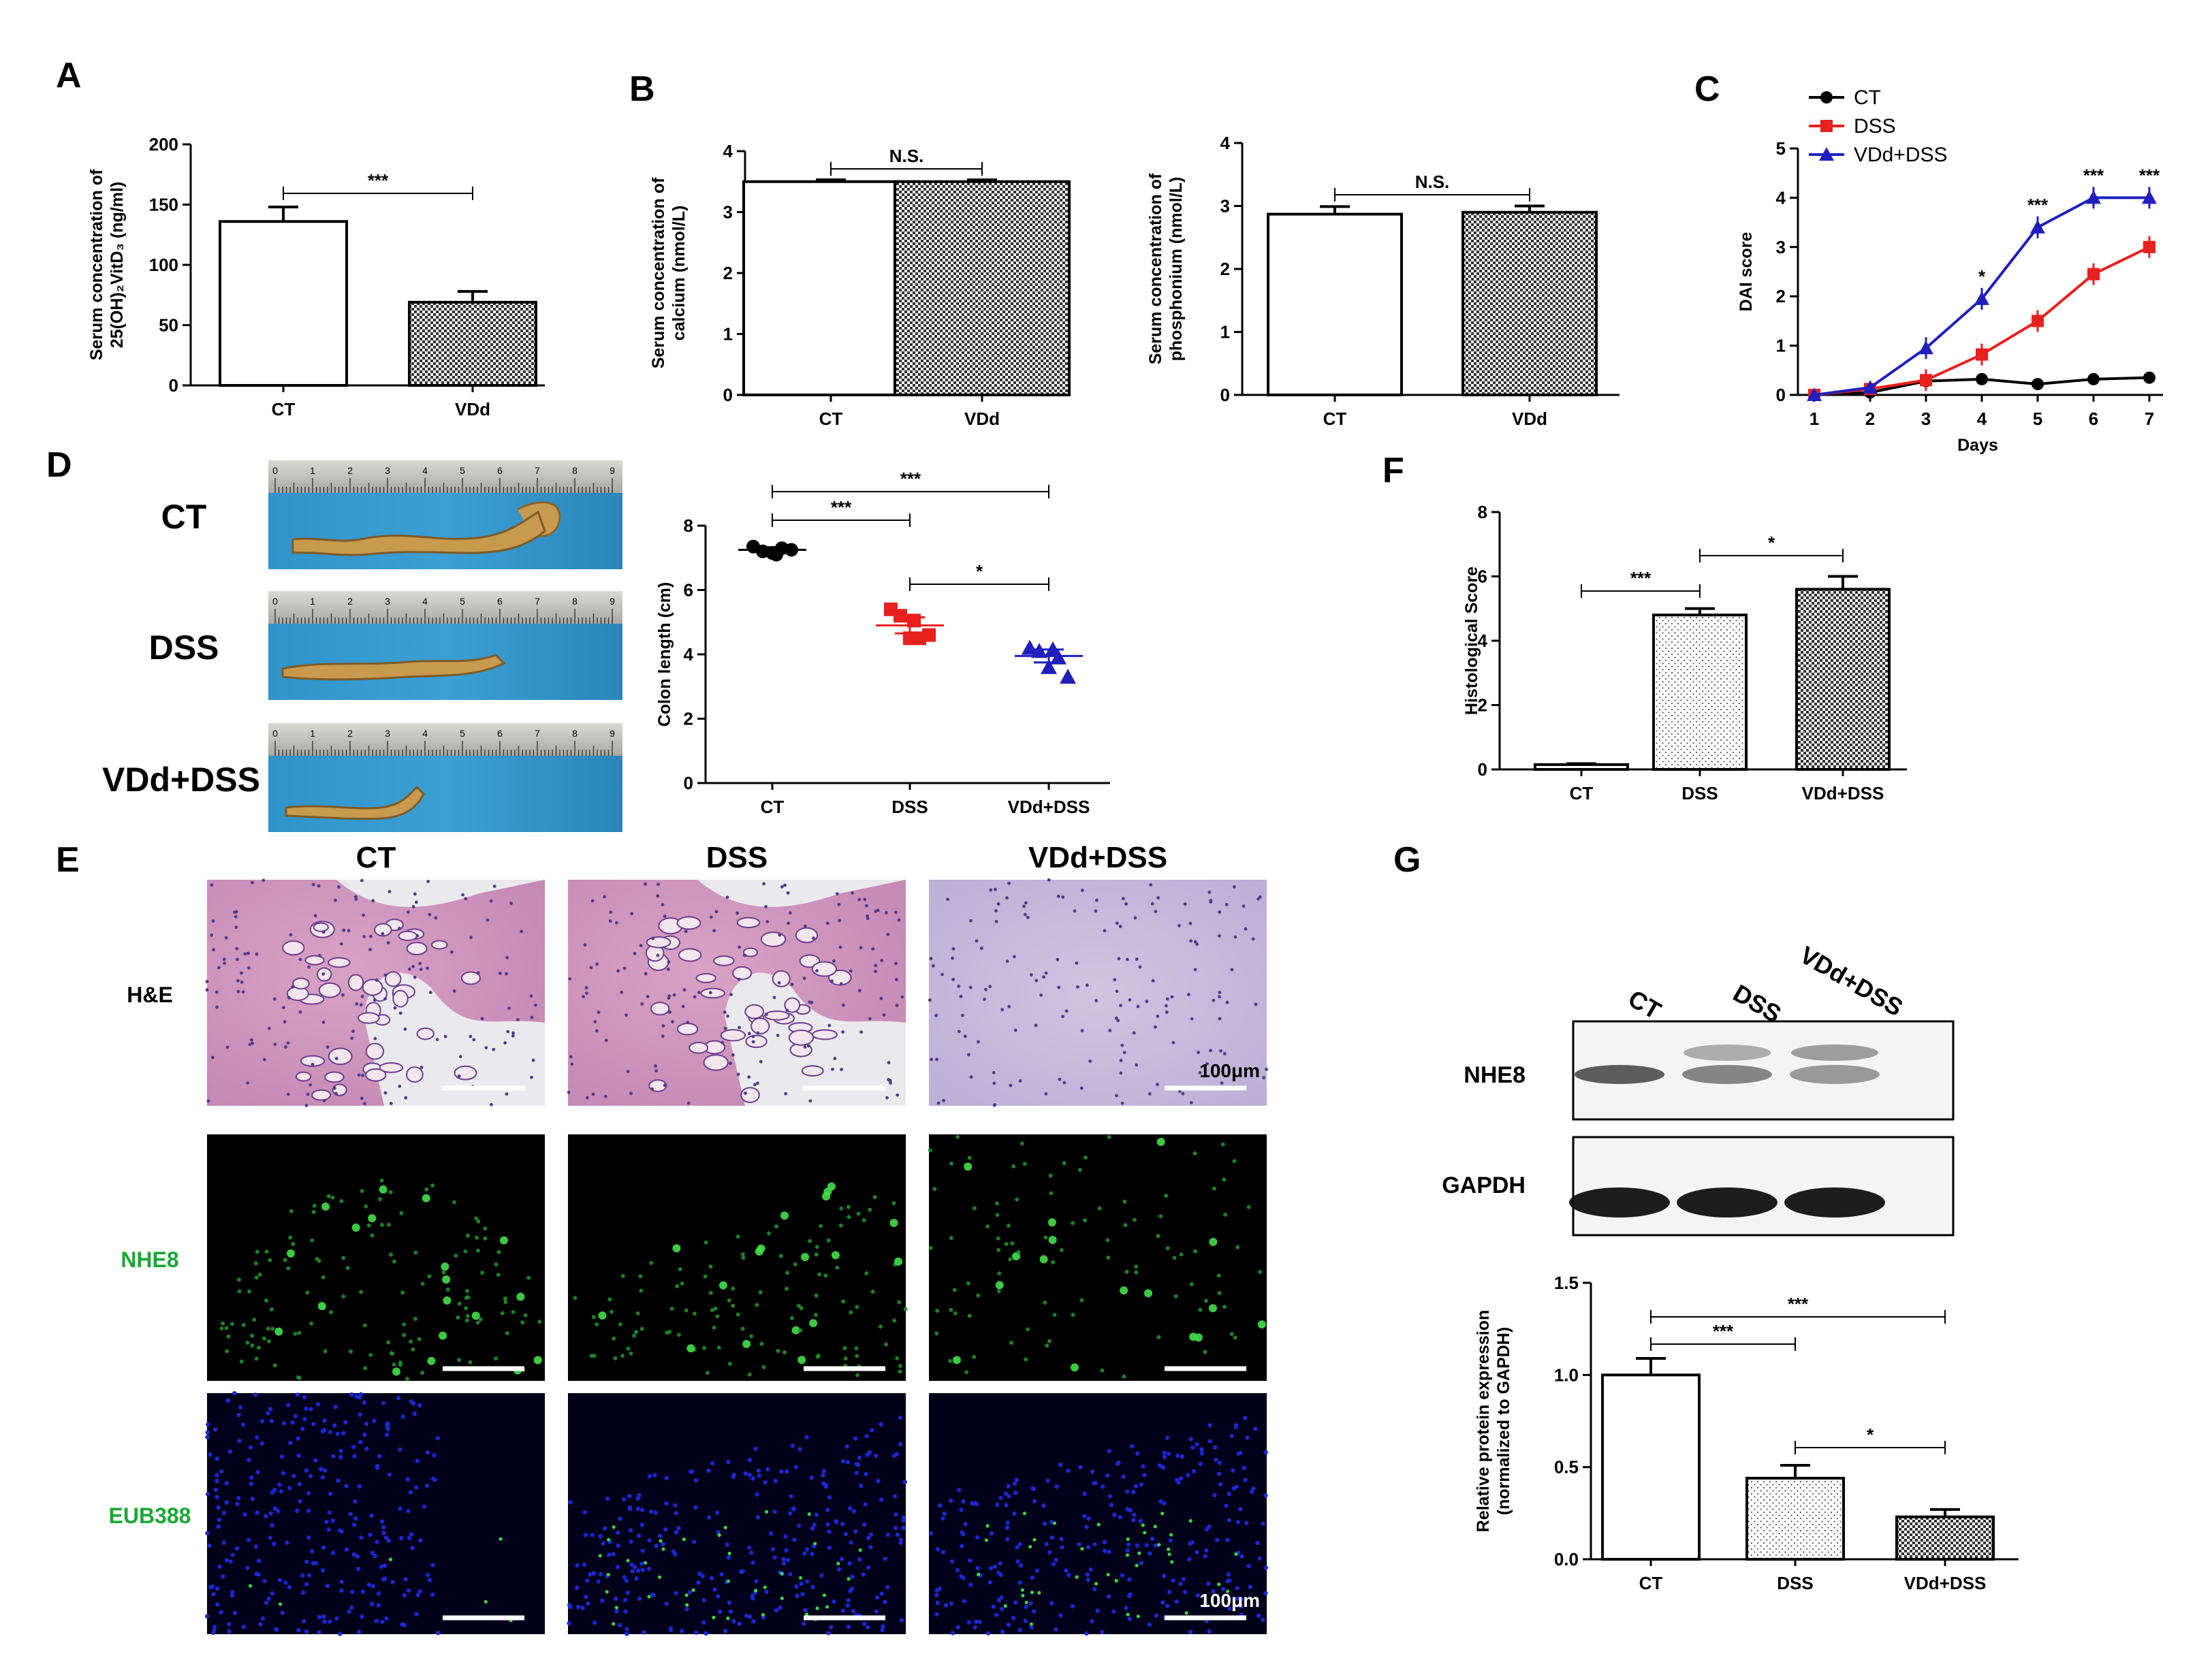 The width and height of the screenshot is (2212, 1658). What do you see at coordinates (906, 156) in the screenshot?
I see `sig-label: N.S.` at bounding box center [906, 156].